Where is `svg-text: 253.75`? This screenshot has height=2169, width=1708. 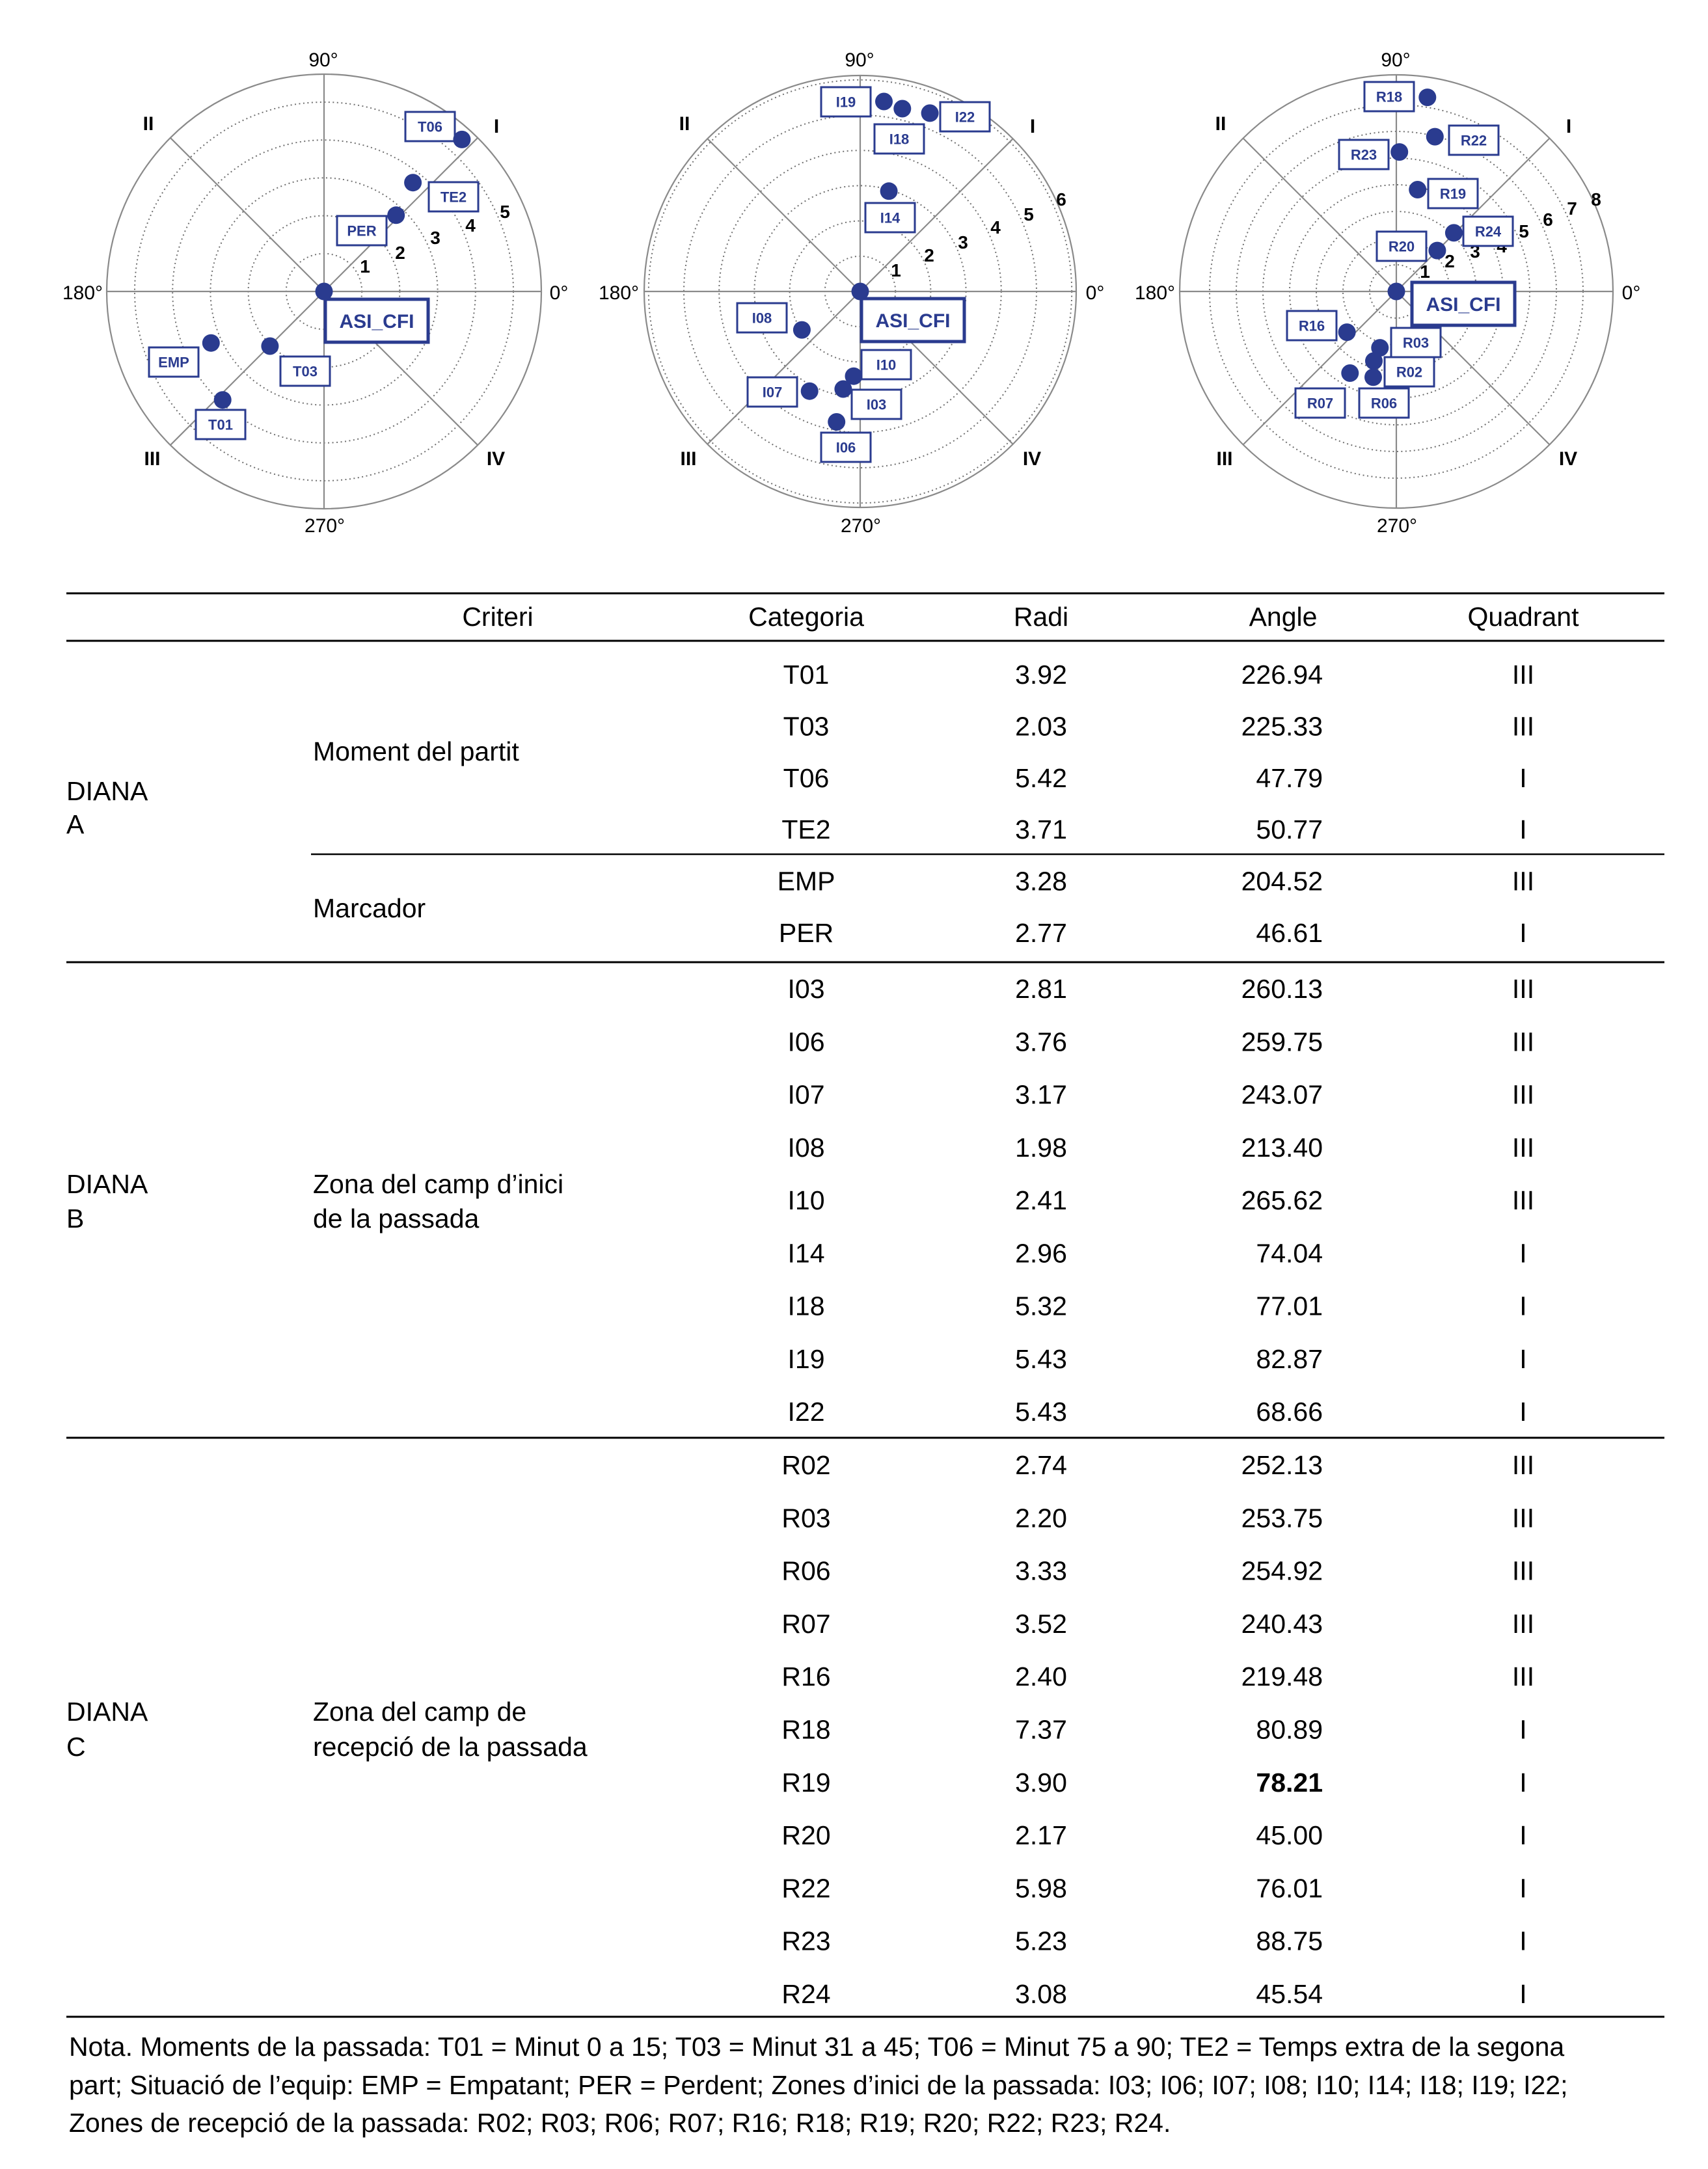 svg-text: 253.75 is located at coordinates (1282, 1518).